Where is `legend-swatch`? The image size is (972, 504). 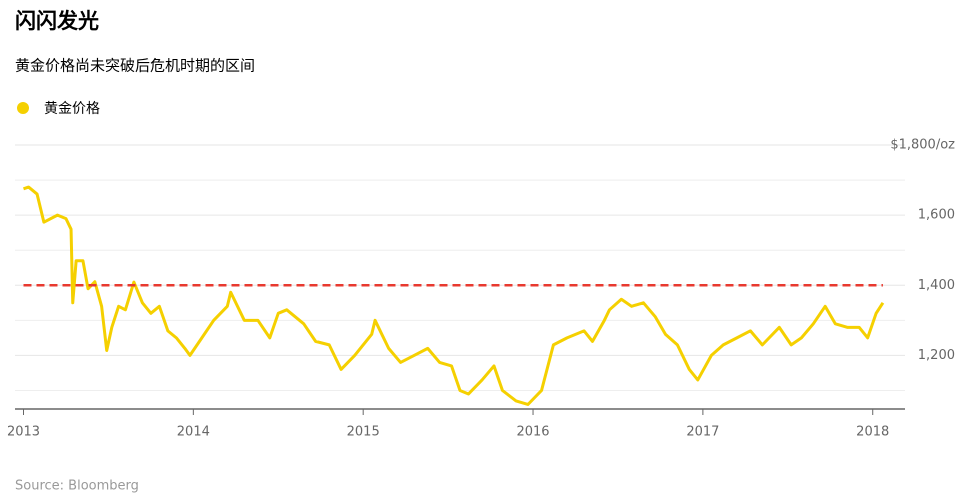 legend-swatch is located at coordinates (23, 108).